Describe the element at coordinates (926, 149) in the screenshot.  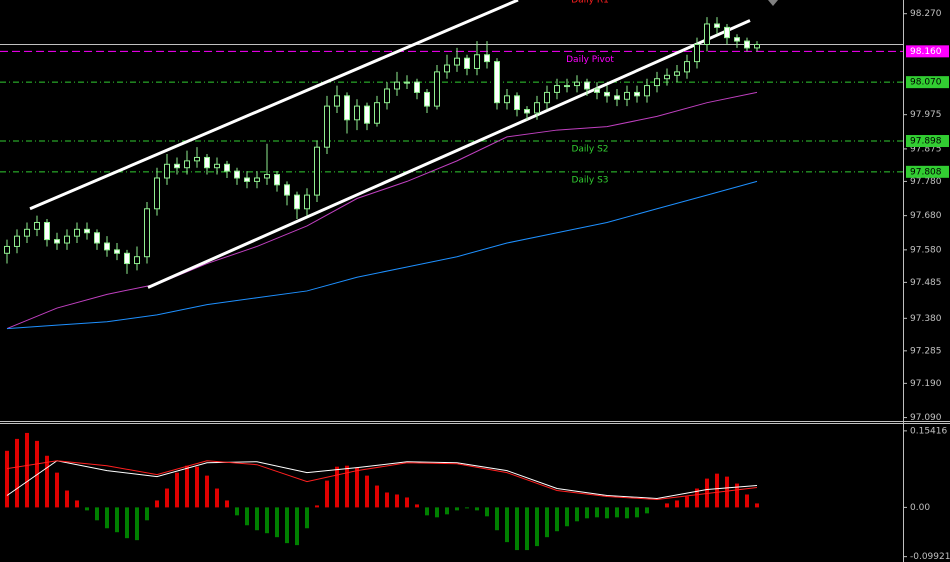
I see `y-tick-label: 97.875` at that location.